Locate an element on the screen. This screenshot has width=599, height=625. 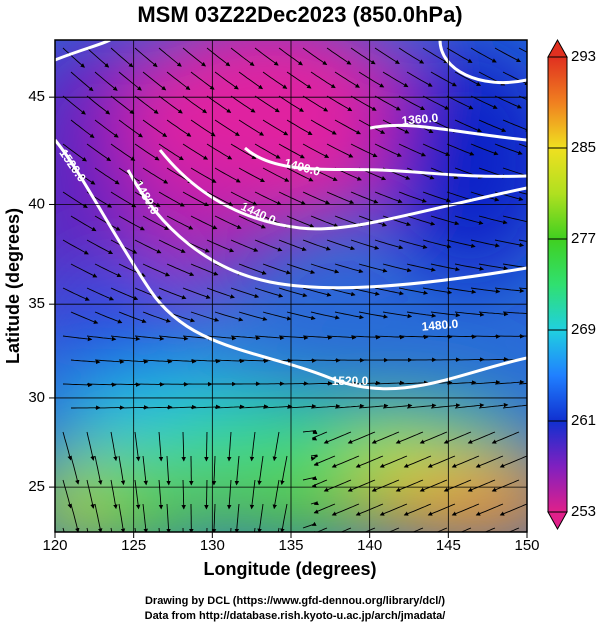
colorbar-tick-label: 261 is located at coordinates (583, 420).